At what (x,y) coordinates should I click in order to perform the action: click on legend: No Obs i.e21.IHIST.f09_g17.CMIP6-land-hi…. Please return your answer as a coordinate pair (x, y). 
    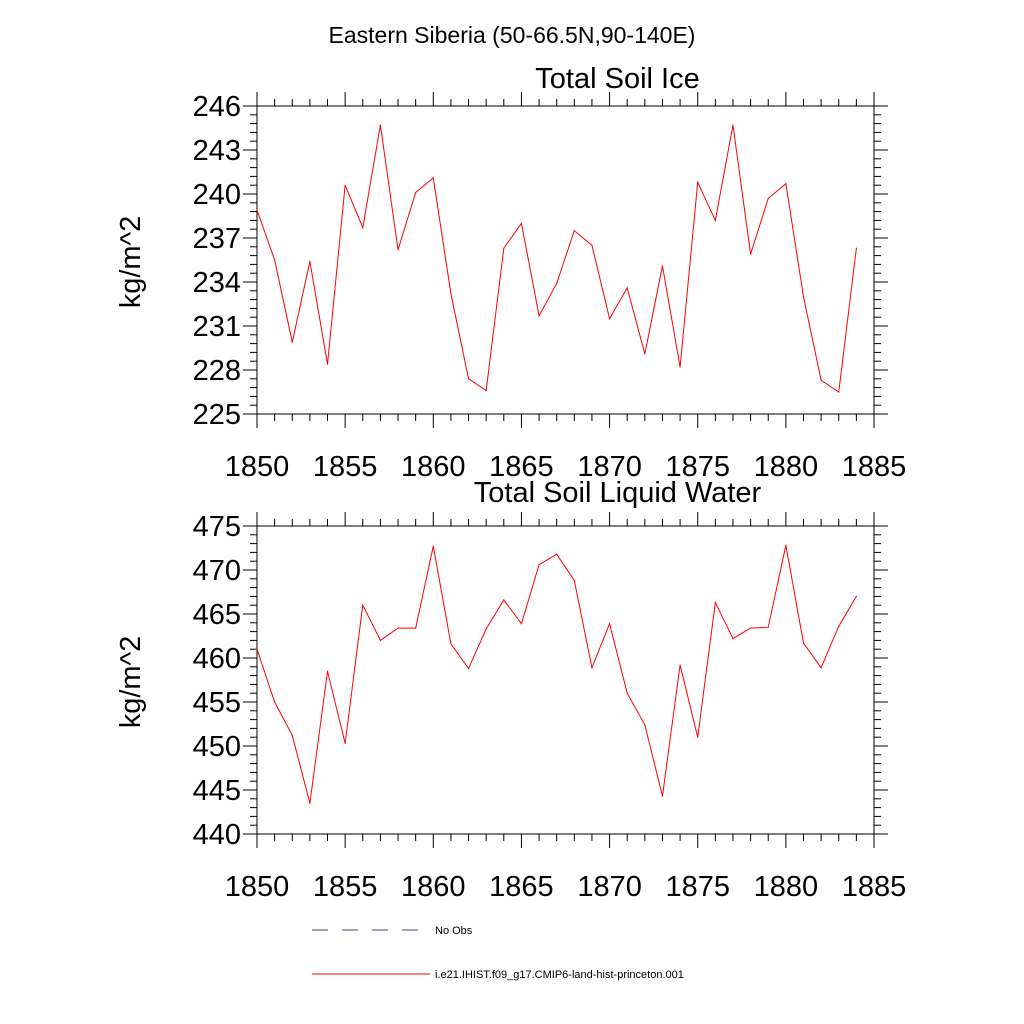
    Looking at the image, I should click on (498, 953).